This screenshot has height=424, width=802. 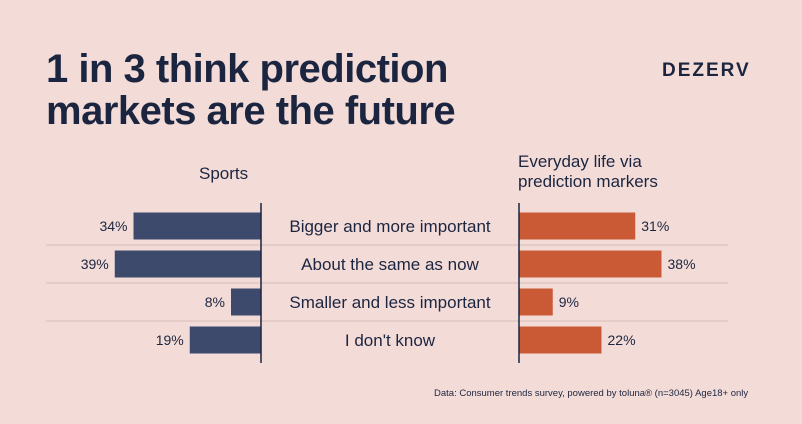 What do you see at coordinates (588, 171) in the screenshot?
I see `legend-right-series: Everyday life via prediction markers` at bounding box center [588, 171].